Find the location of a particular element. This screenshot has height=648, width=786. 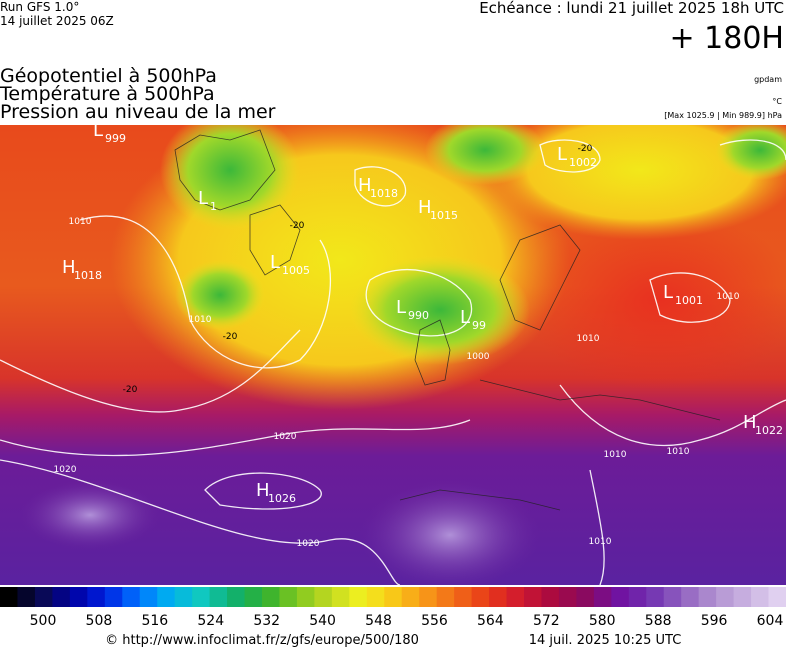

colorbar-tick-label: 500 is located at coordinates (43, 621).